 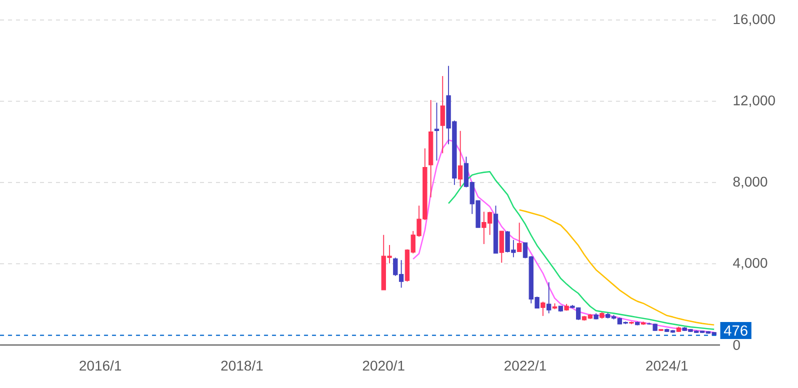 I want to click on y-tick-label: 8,000, so click(x=750, y=182).